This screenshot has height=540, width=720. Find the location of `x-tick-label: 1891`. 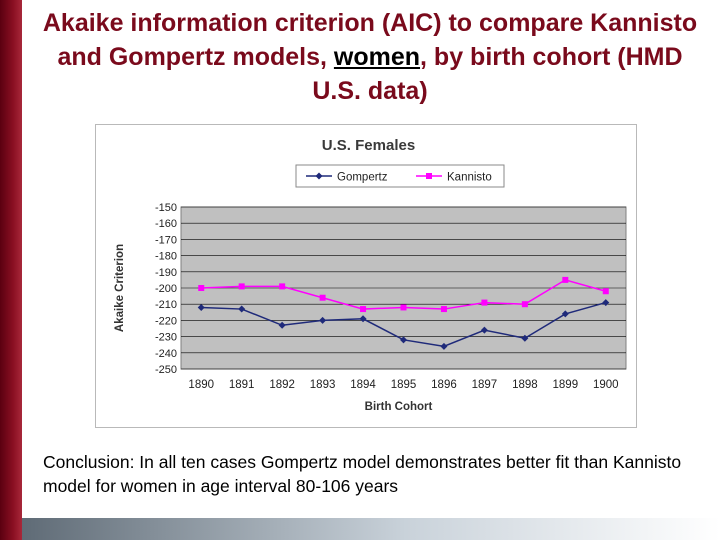

x-tick-label: 1891 is located at coordinates (242, 385).